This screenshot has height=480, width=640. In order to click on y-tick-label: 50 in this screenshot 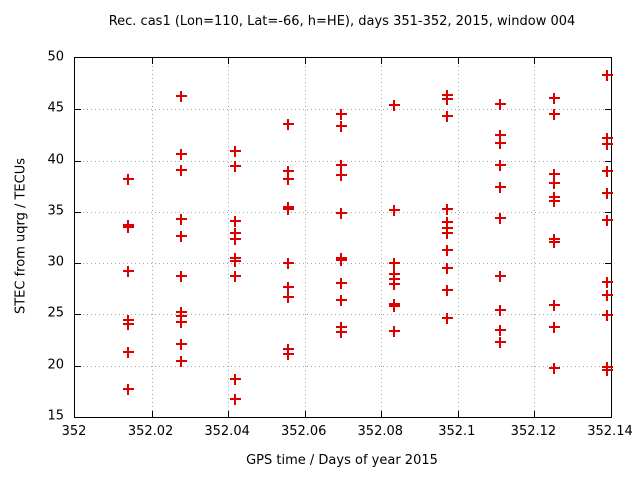, I will do `click(55, 57)`.